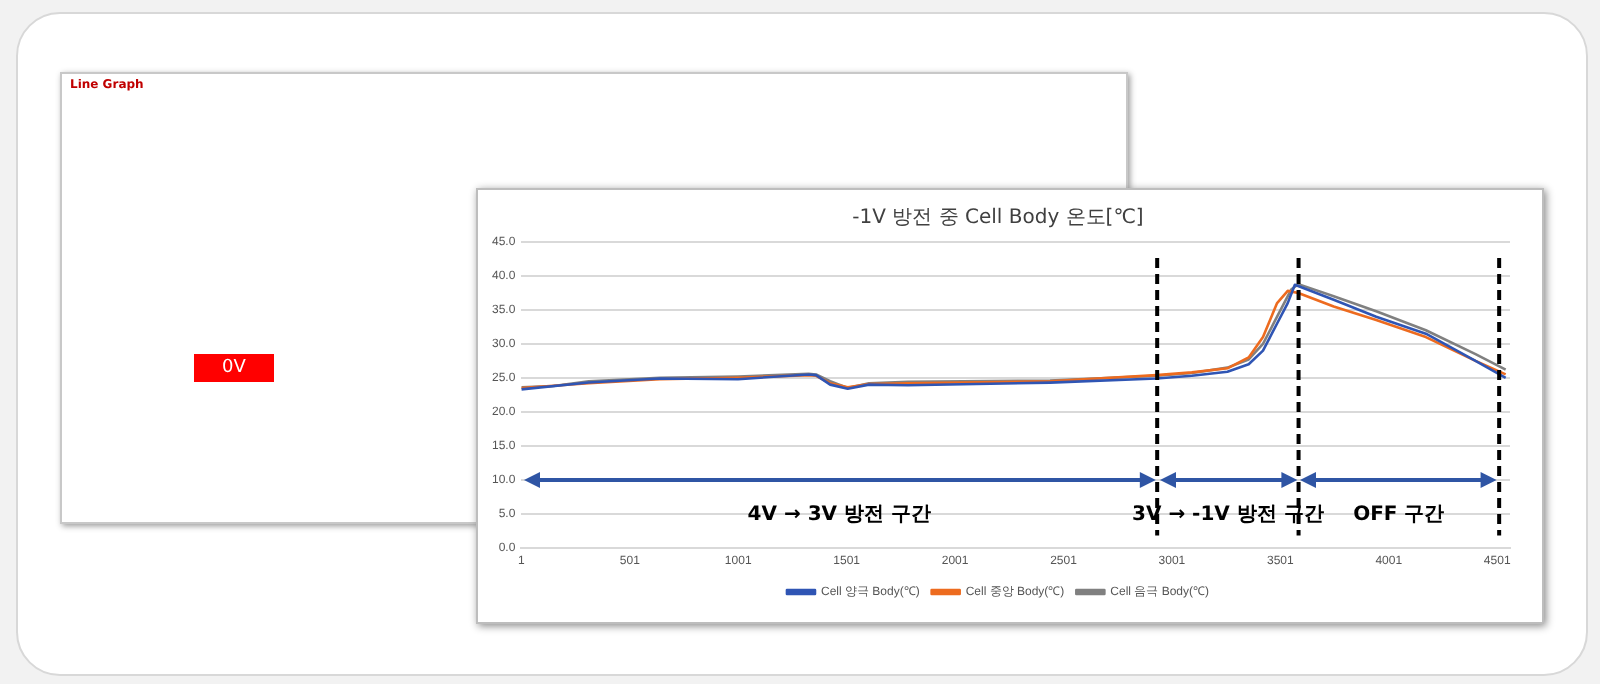 The width and height of the screenshot is (1600, 684). What do you see at coordinates (998, 218) in the screenshot?
I see `chart-title: -1V 방전 중 Cell Body 온도[℃]` at bounding box center [998, 218].